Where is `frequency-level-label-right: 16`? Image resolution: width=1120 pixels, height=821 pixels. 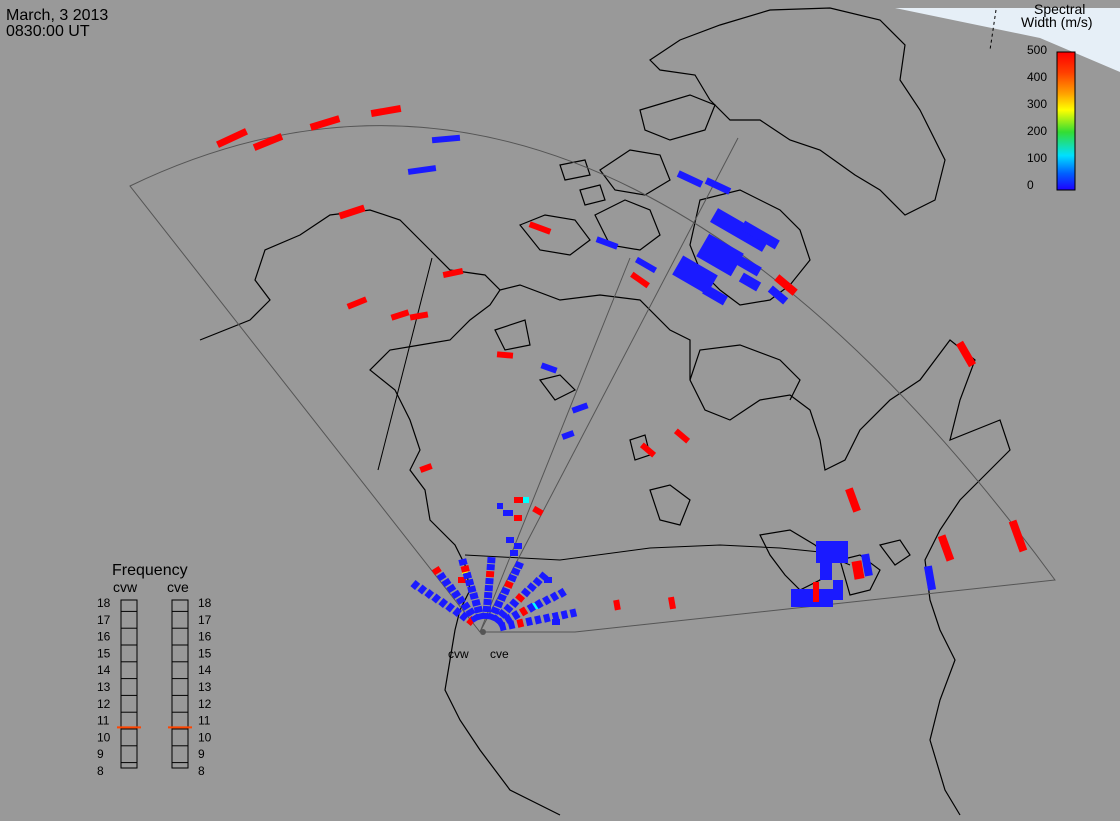
frequency-level-label-right: 16 is located at coordinates (205, 637).